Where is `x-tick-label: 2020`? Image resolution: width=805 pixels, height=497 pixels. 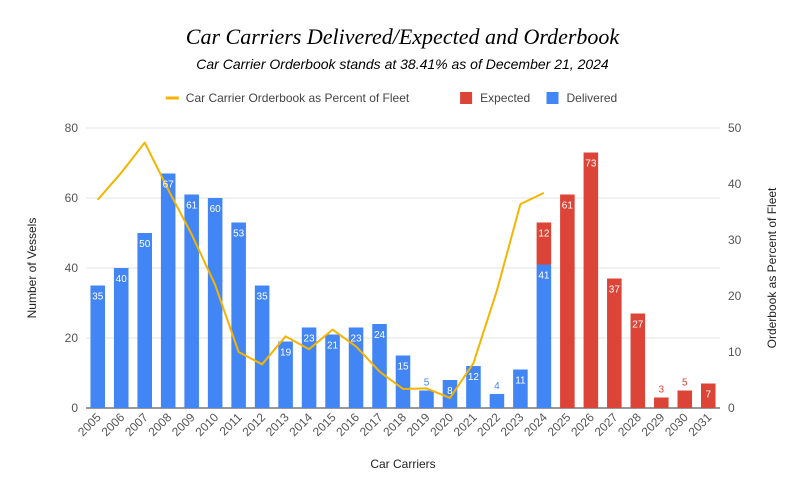
x-tick-label: 2020 is located at coordinates (441, 424).